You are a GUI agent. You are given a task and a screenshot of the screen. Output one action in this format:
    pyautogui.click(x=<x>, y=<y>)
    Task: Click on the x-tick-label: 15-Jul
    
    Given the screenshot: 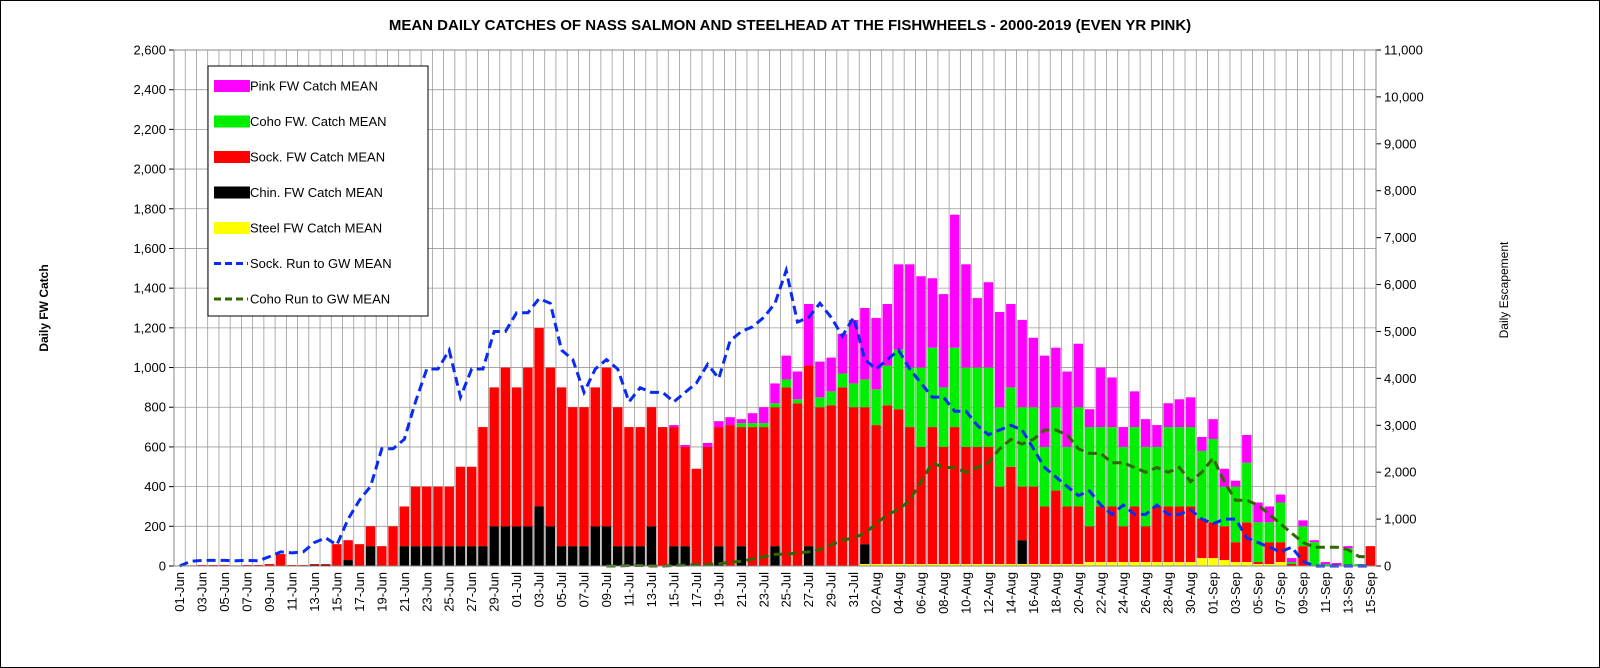 What is the action you would take?
    pyautogui.click(x=673, y=590)
    